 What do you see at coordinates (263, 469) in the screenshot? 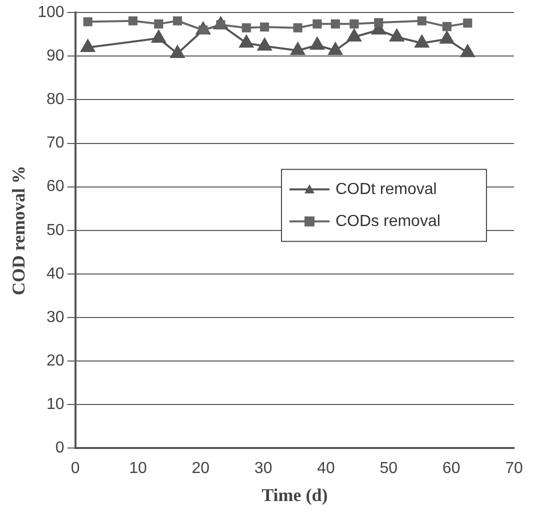
I see `x-tick-label: 30` at bounding box center [263, 469].